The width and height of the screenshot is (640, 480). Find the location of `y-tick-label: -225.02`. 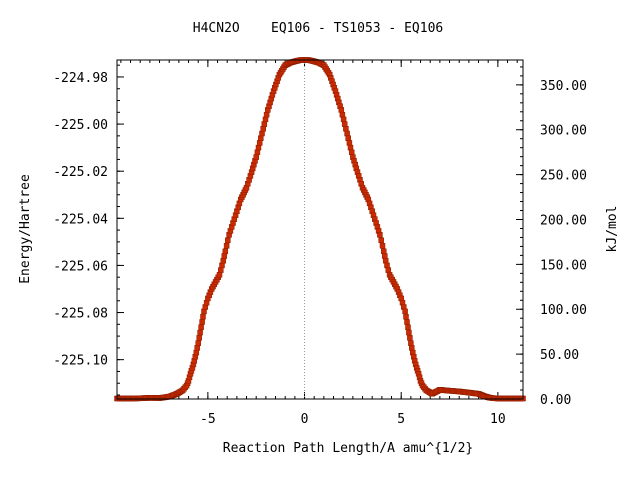

y-tick-label: -225.02 is located at coordinates (80, 172).